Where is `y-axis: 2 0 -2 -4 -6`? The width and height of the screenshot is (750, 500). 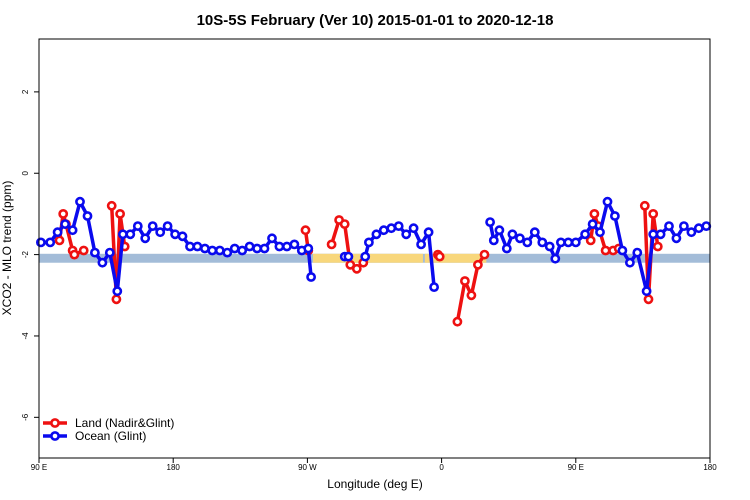 y-axis: 2 0 -2 -4 -6 is located at coordinates (30, 255).